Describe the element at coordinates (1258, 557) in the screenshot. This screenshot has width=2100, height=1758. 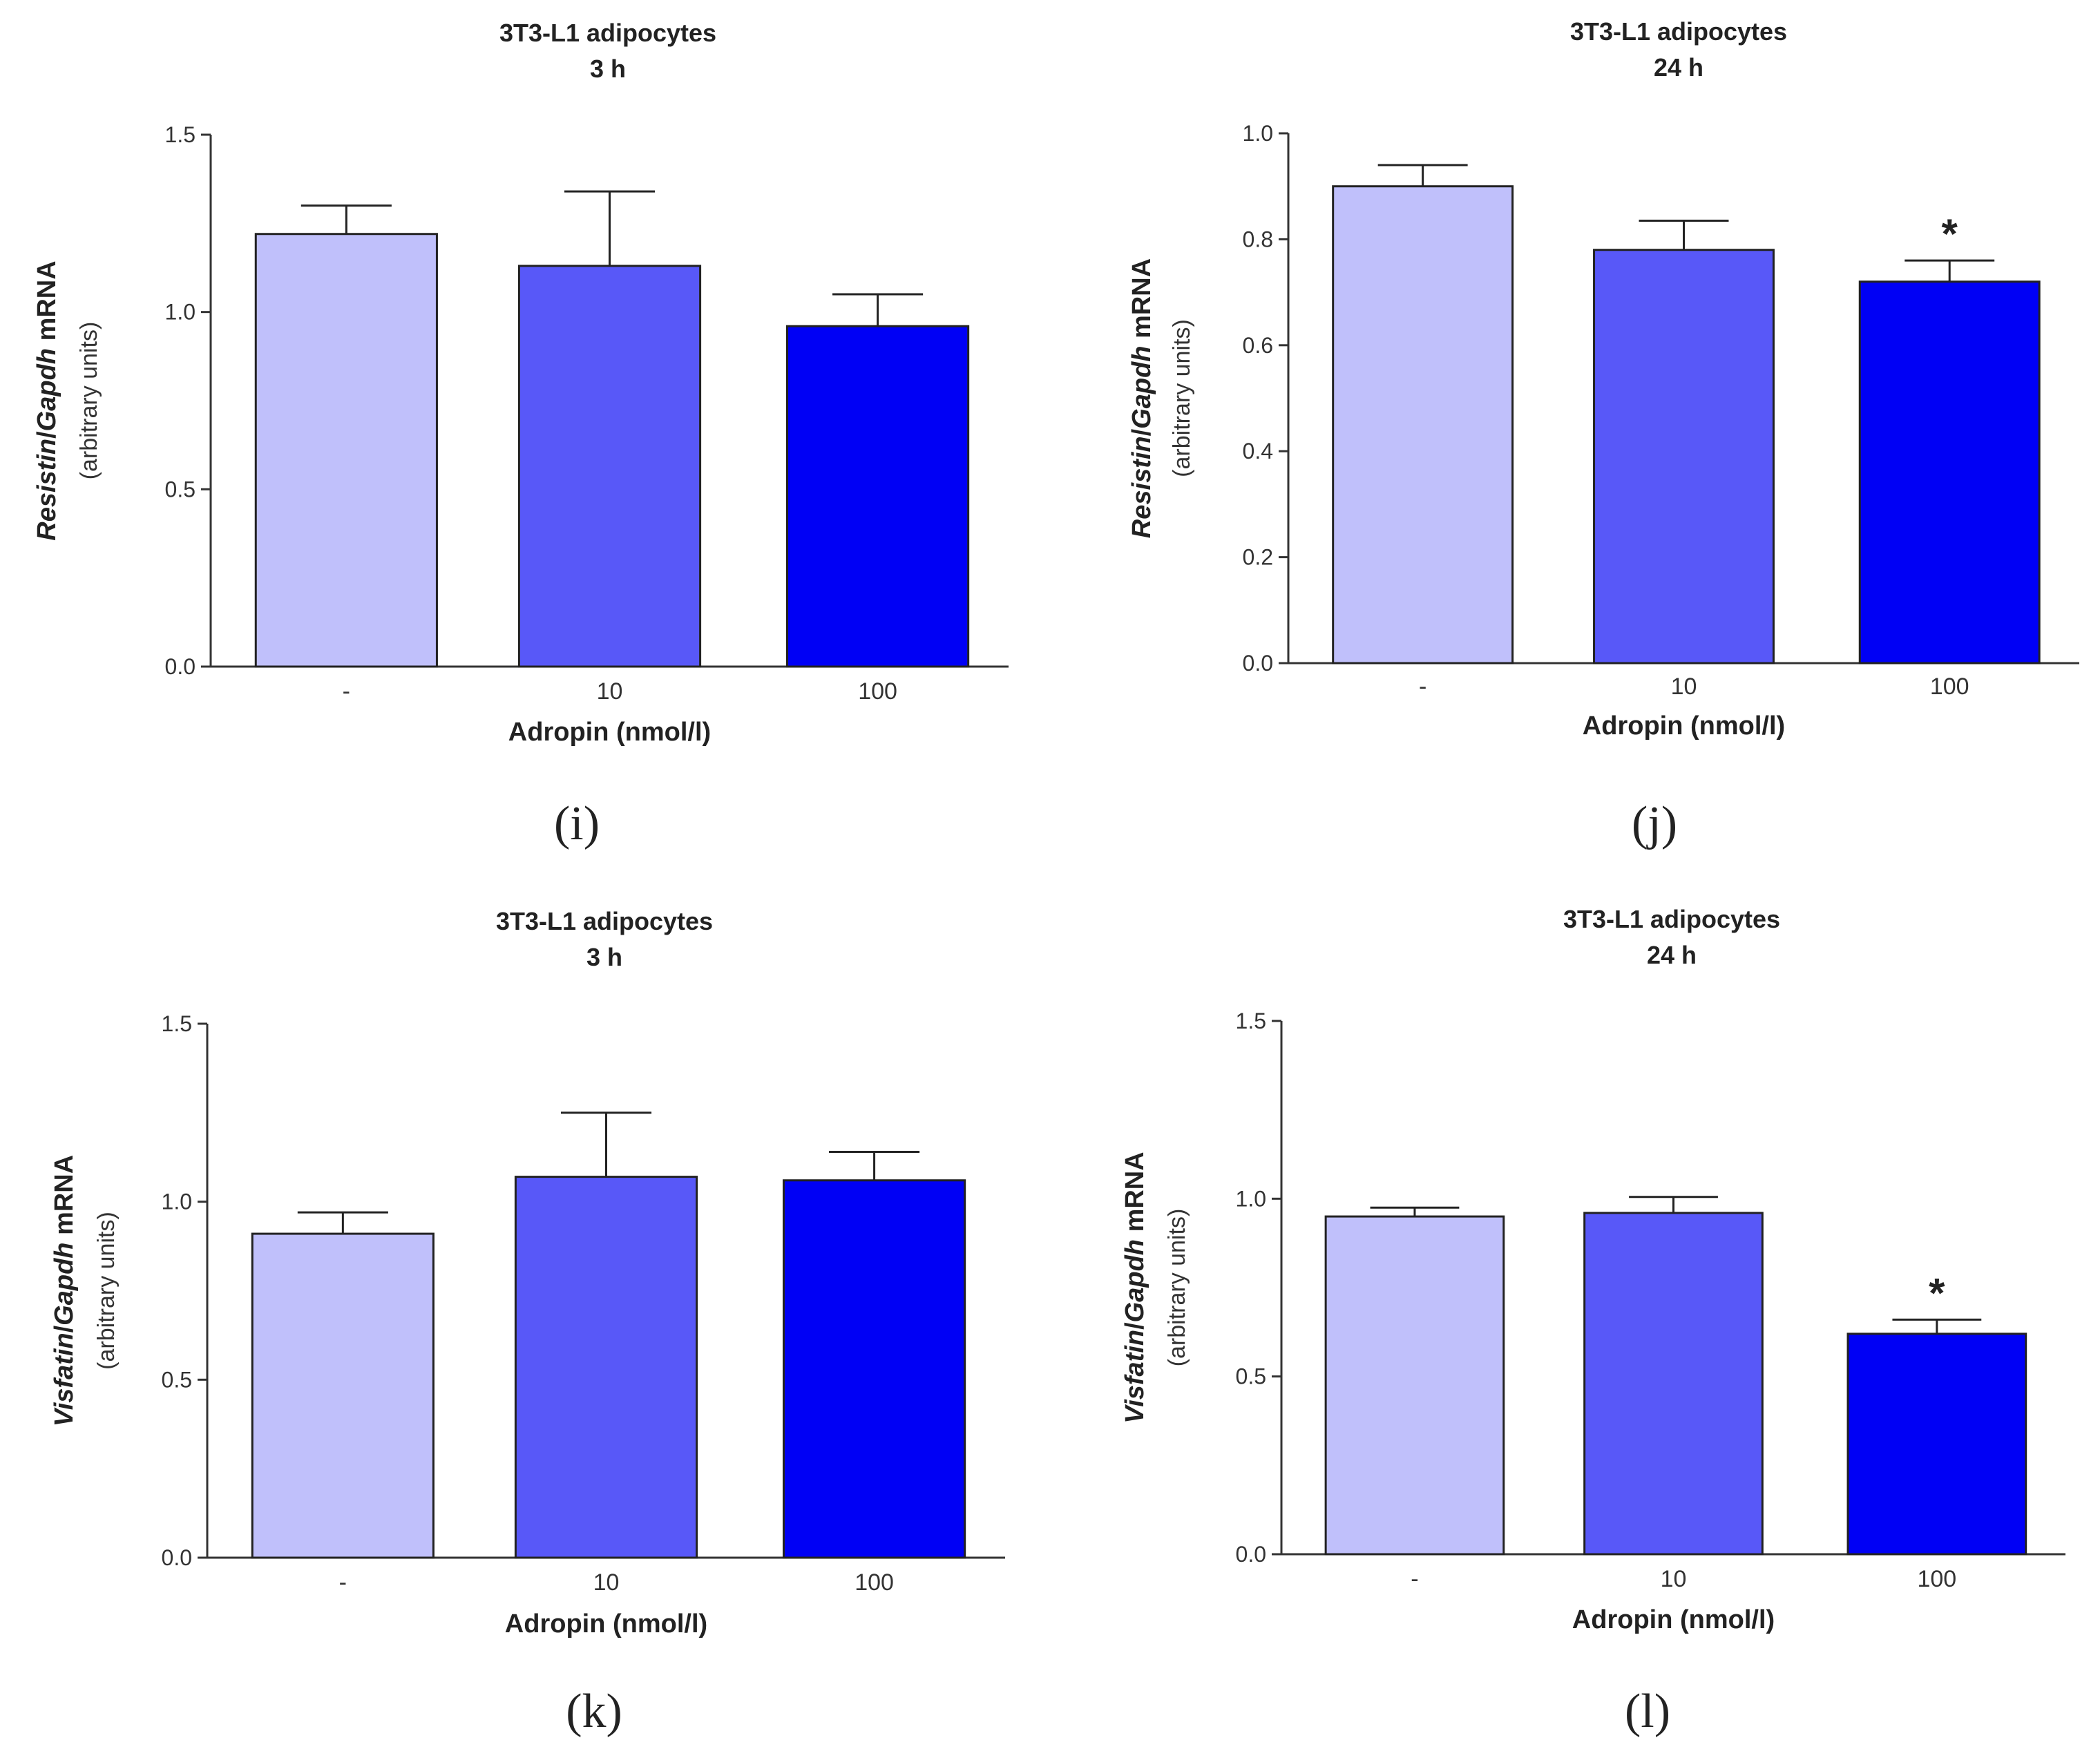
I see `y-tick-label: 0.2` at that location.